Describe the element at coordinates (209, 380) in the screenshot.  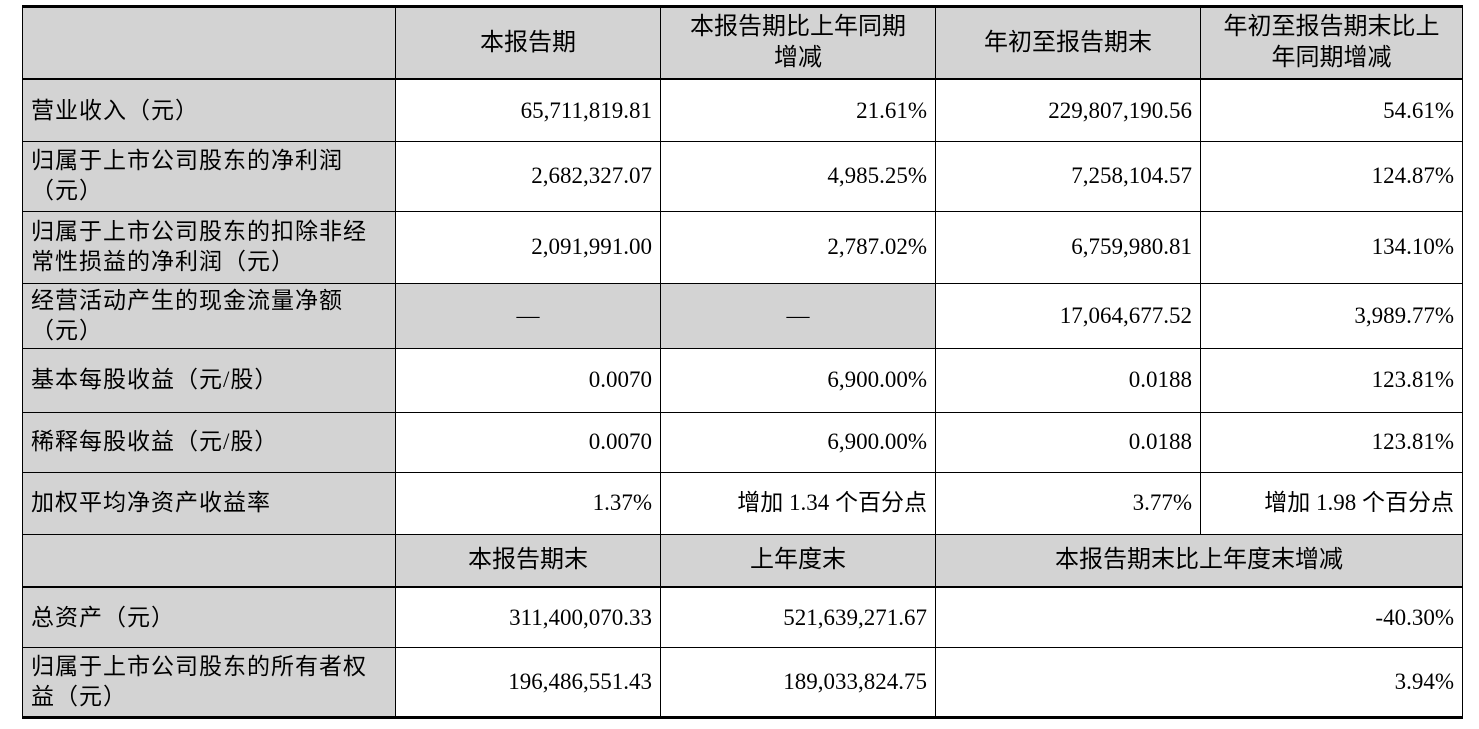
I see `row-label: 基本每股收益（元/股）` at that location.